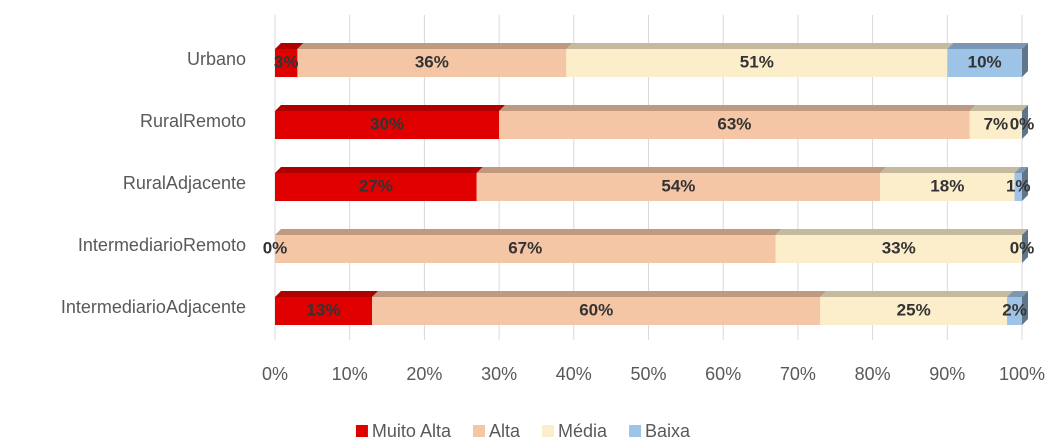 This screenshot has height=441, width=1046. Describe the element at coordinates (505, 431) in the screenshot. I see `legend-label: Alta` at that location.